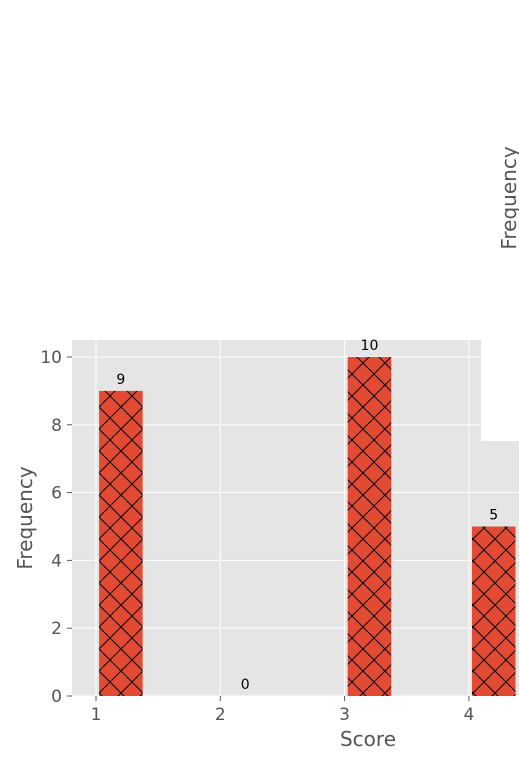  Describe the element at coordinates (25, 517) in the screenshot. I see `y-axis-label: Frequency` at that location.